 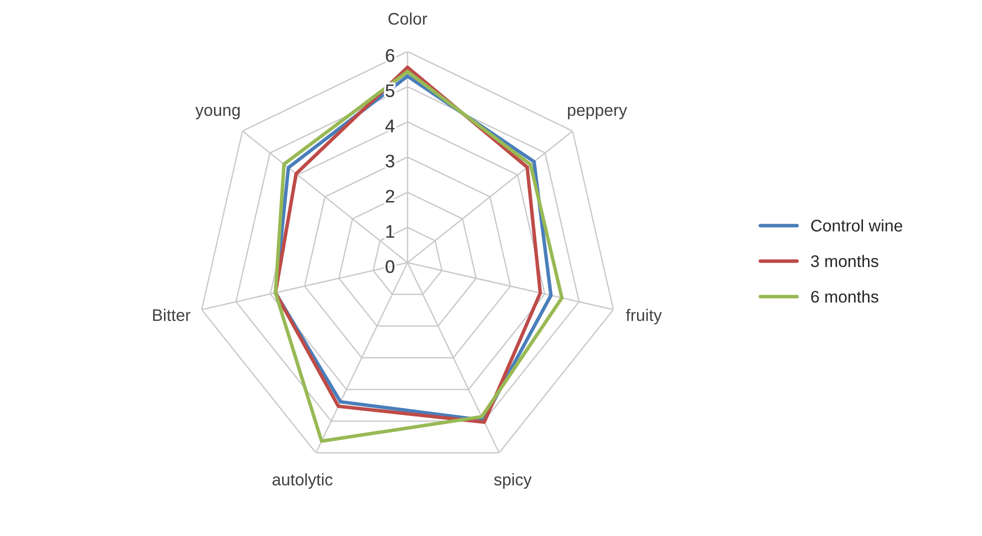 What do you see at coordinates (856, 225) in the screenshot?
I see `legend-label: Control wine` at bounding box center [856, 225].